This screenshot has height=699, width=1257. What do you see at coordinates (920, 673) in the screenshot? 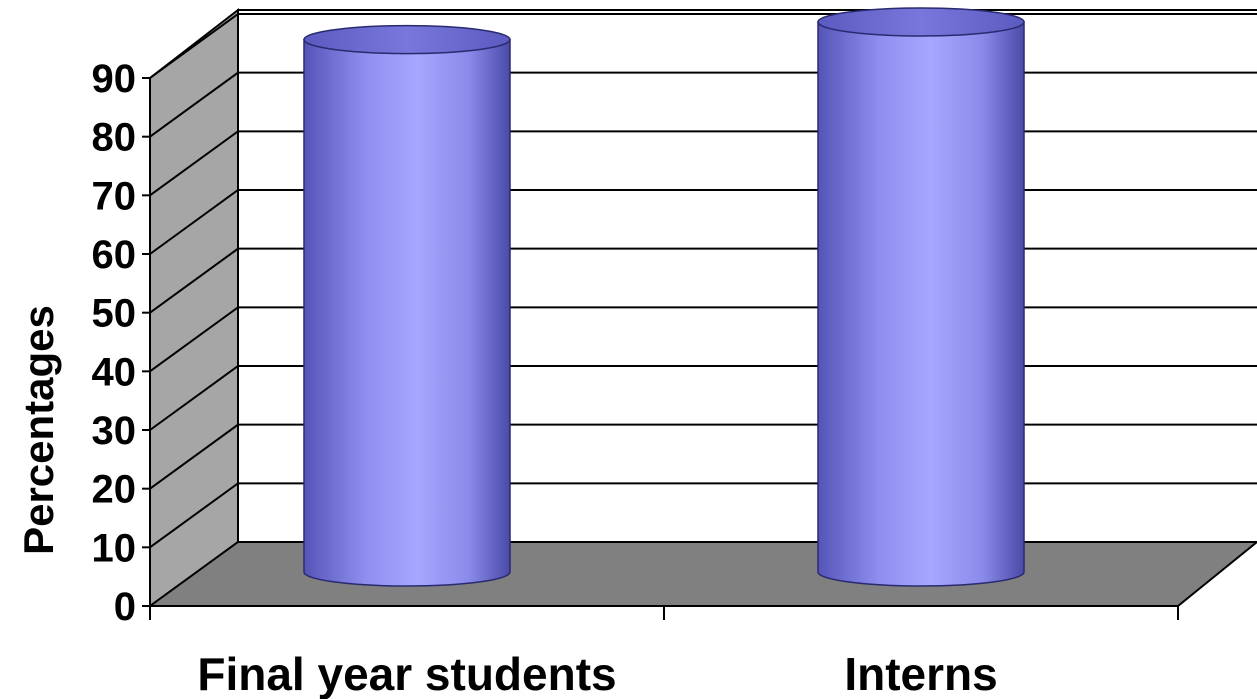
I see `x-category-label: Interns` at bounding box center [920, 673].